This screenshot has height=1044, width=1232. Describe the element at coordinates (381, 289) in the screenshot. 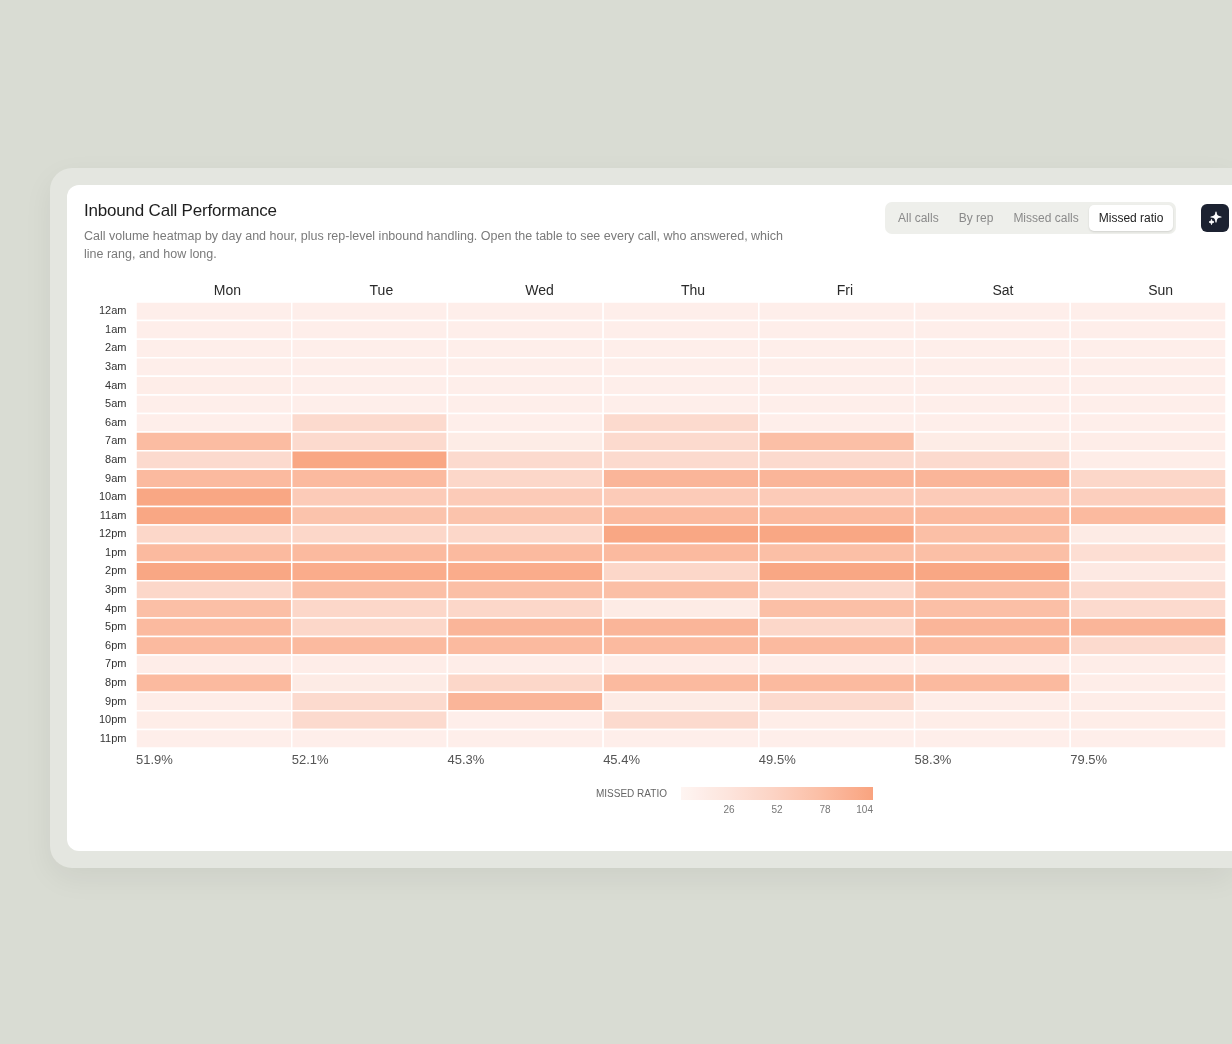

I see `x-tick-label: Tue` at that location.